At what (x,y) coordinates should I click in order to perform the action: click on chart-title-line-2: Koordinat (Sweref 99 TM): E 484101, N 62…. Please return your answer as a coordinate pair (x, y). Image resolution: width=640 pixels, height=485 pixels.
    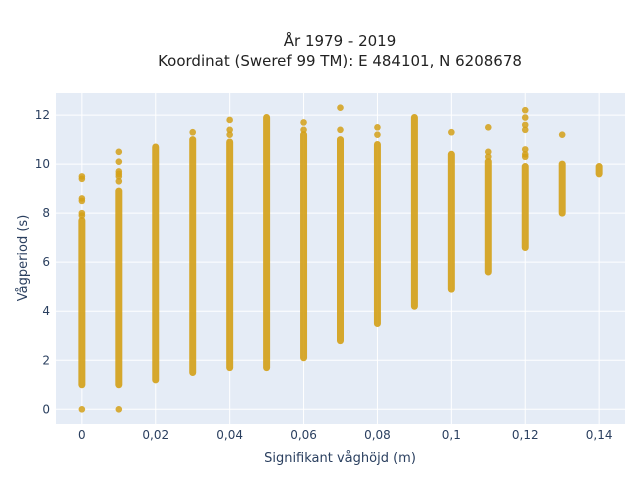
    Looking at the image, I should click on (340, 61).